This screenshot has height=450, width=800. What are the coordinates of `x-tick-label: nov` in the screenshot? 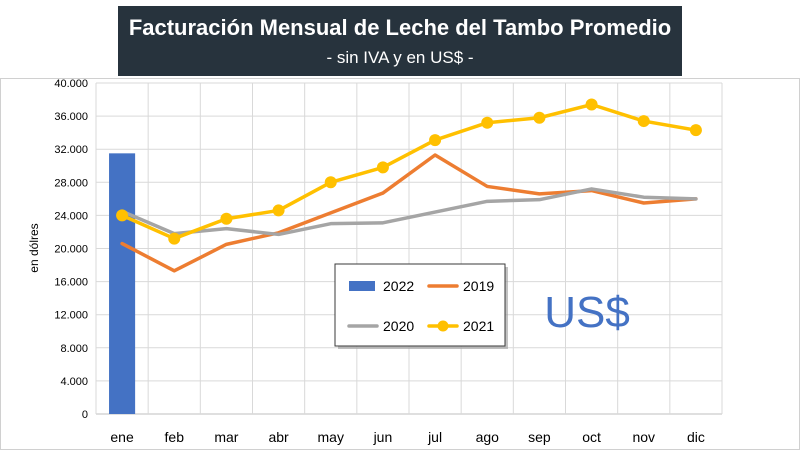 It's located at (643, 437).